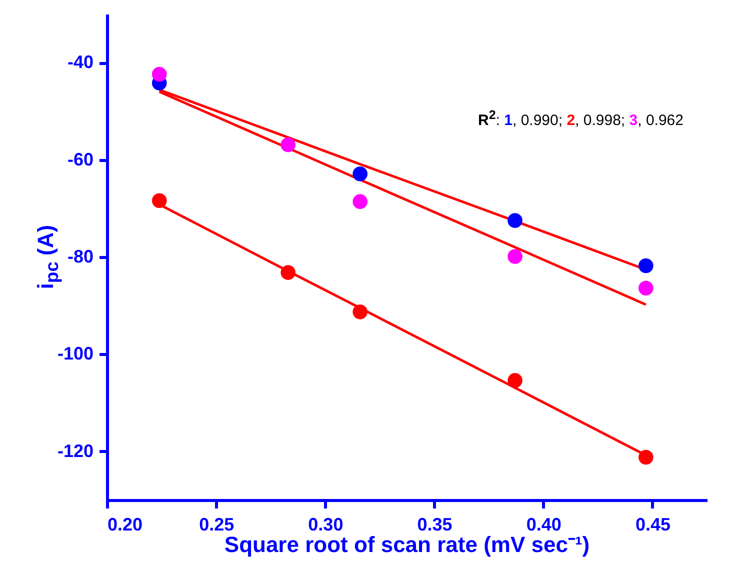 The image size is (741, 585). Describe the element at coordinates (80, 159) in the screenshot. I see `y-tick-label: -60` at that location.